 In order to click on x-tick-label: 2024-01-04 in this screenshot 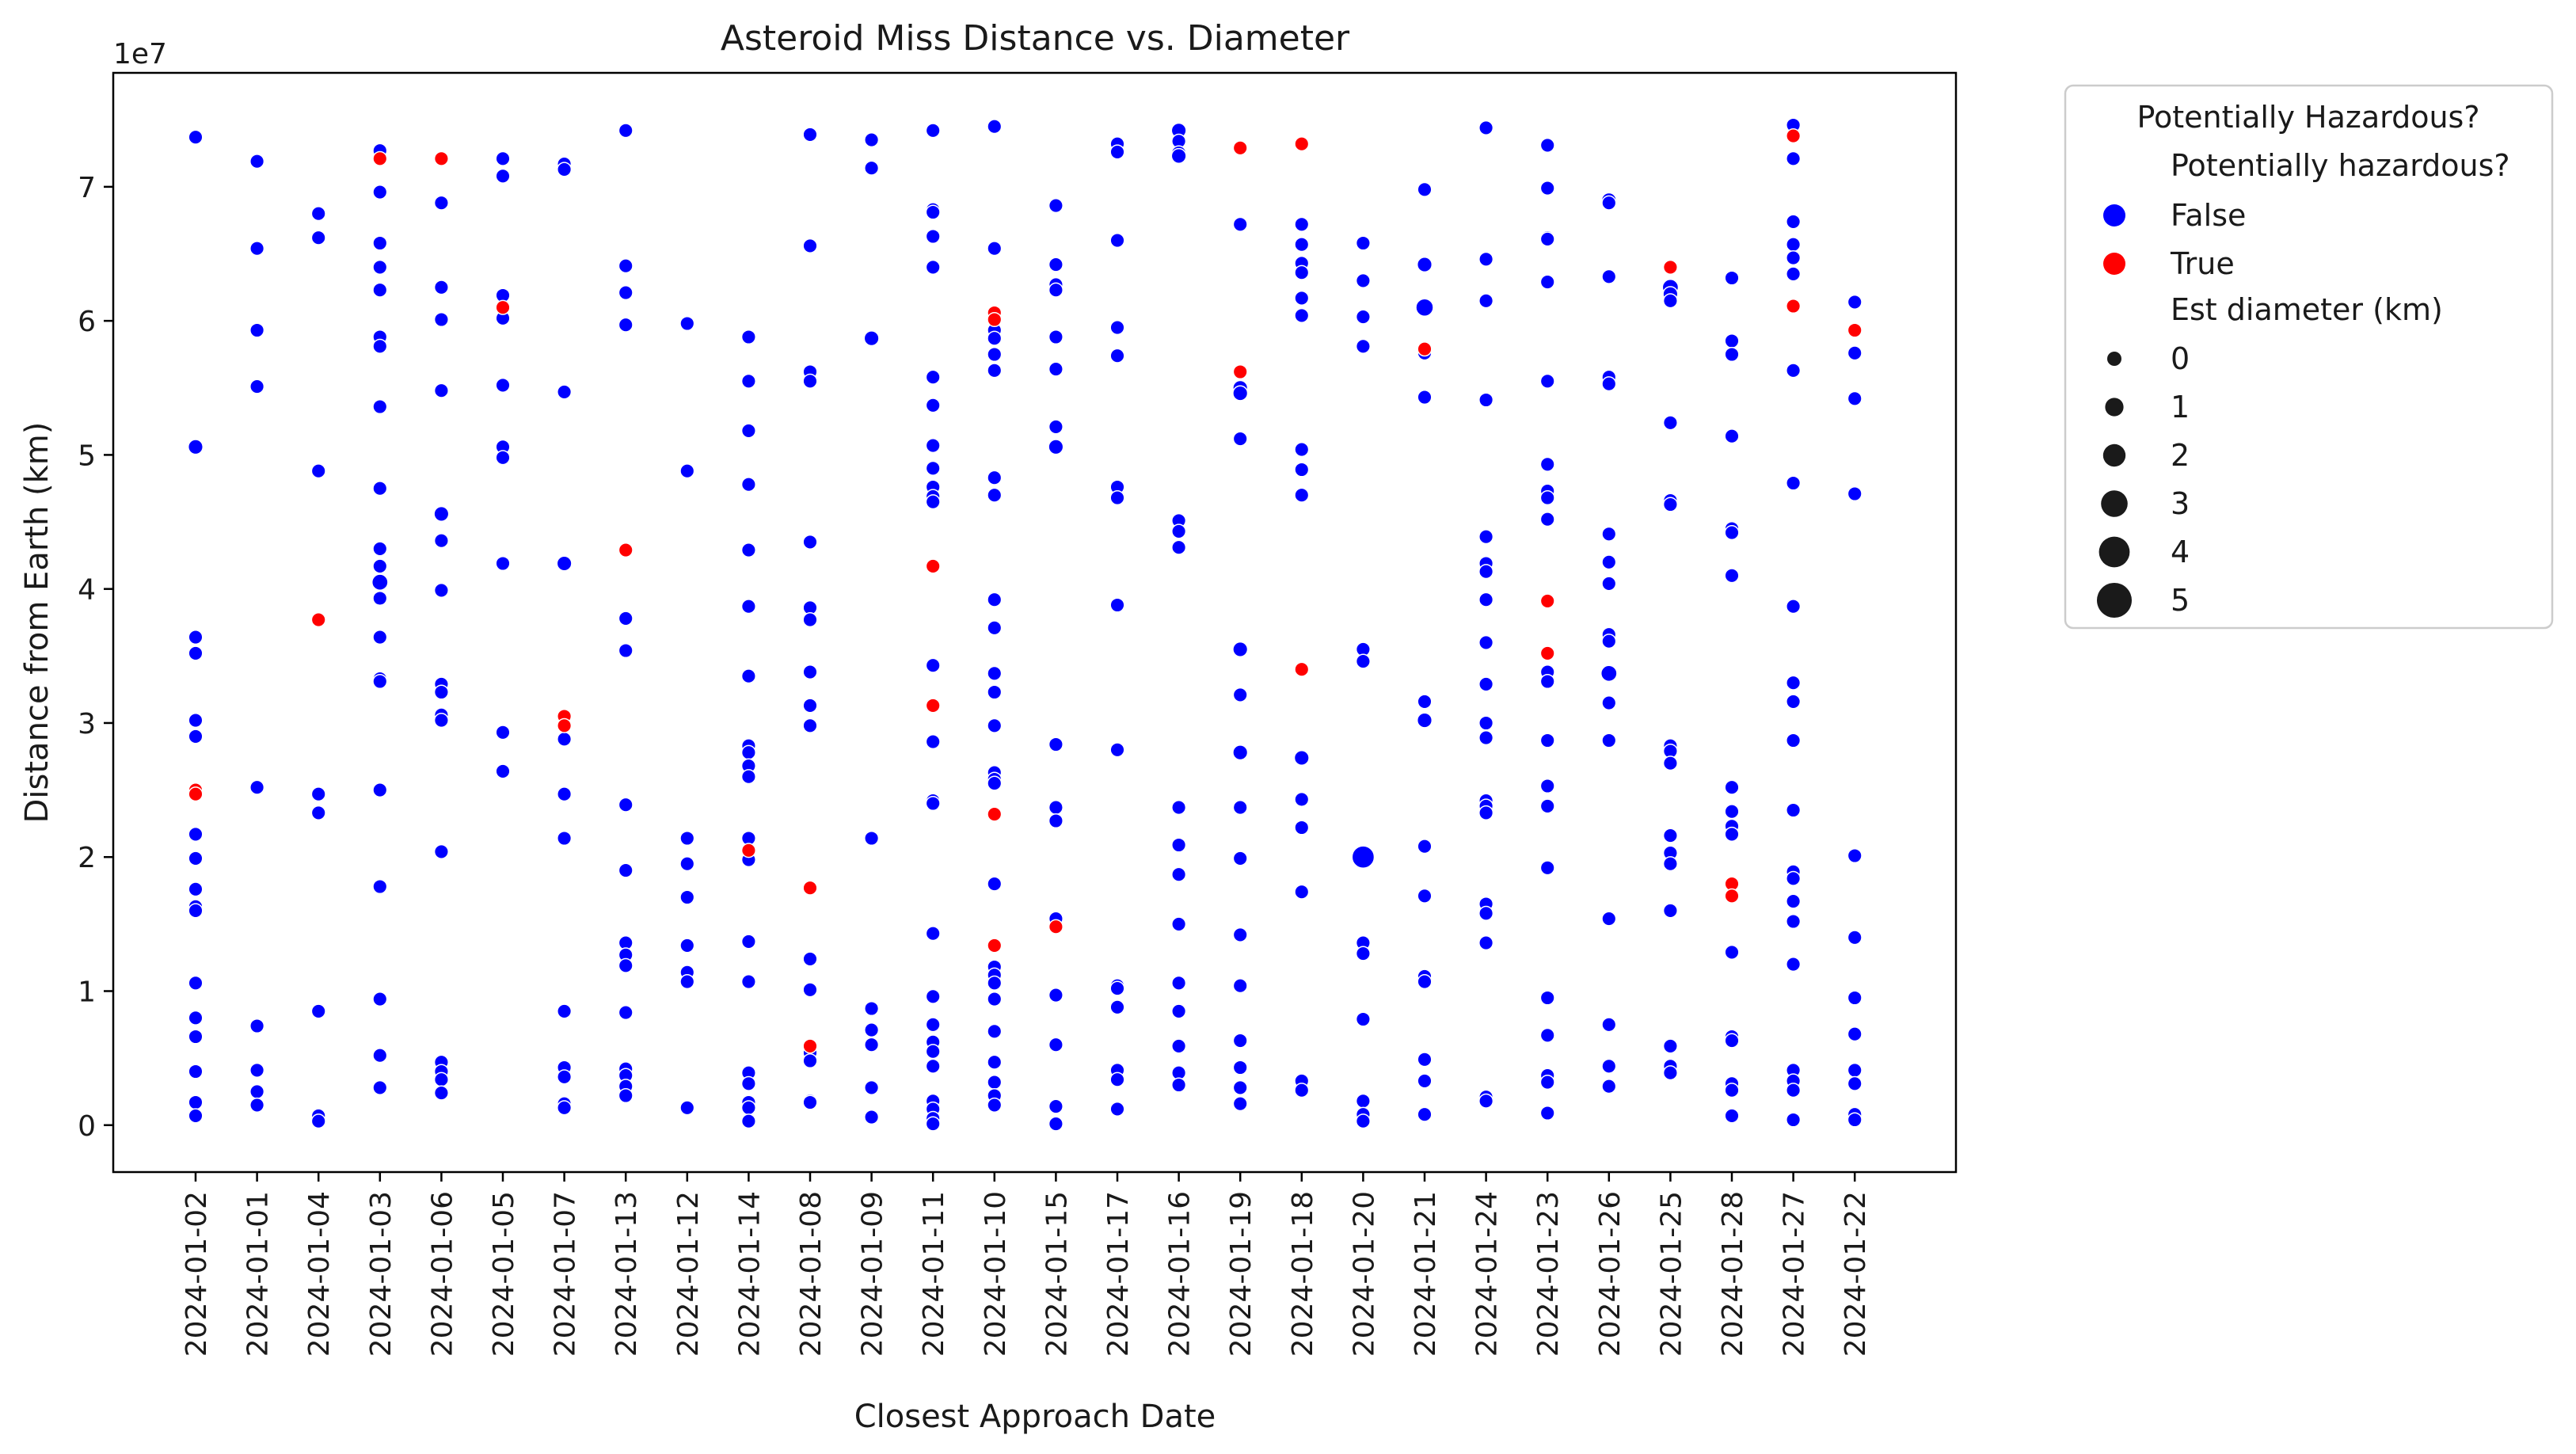, I will do `click(319, 1274)`.